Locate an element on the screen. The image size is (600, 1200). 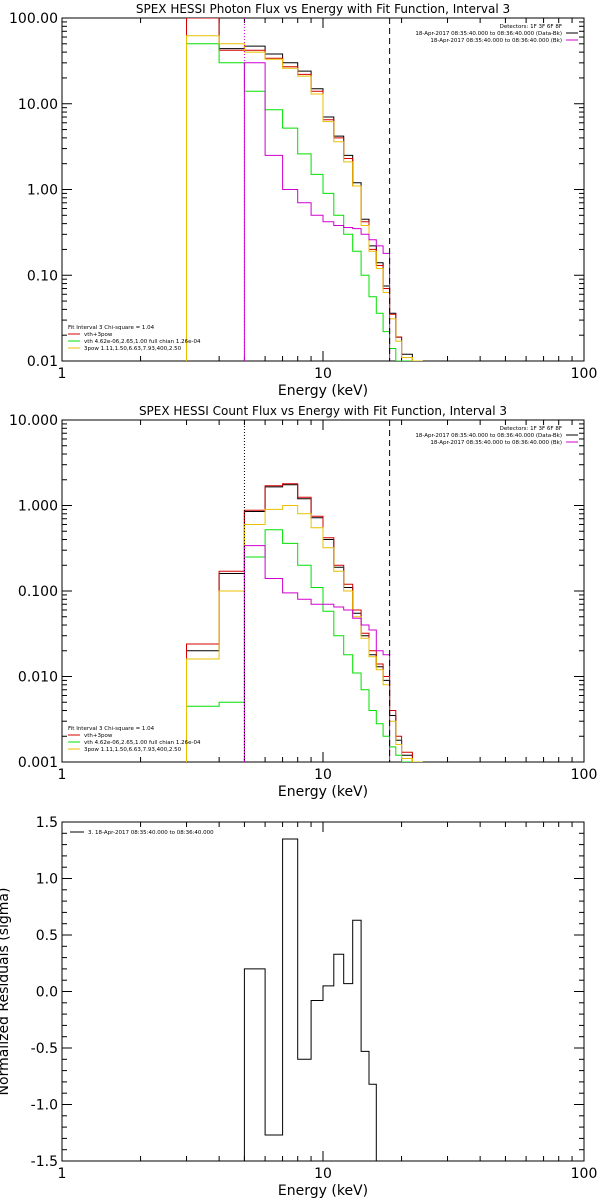
y-tick-label: 1.0 is located at coordinates (47, 880).